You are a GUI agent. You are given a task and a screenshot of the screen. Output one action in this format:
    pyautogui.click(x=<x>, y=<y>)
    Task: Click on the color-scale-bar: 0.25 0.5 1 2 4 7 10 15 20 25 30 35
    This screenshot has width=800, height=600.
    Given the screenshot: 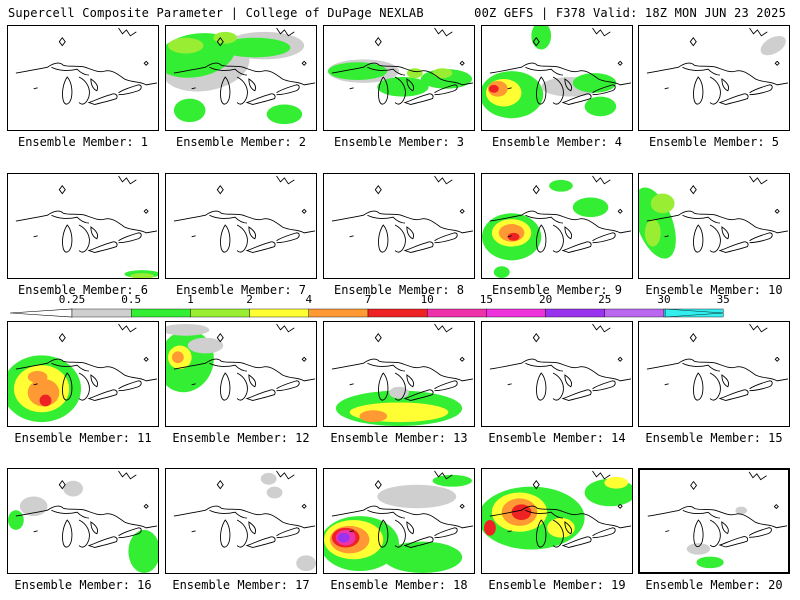 What is the action you would take?
    pyautogui.click(x=400, y=308)
    